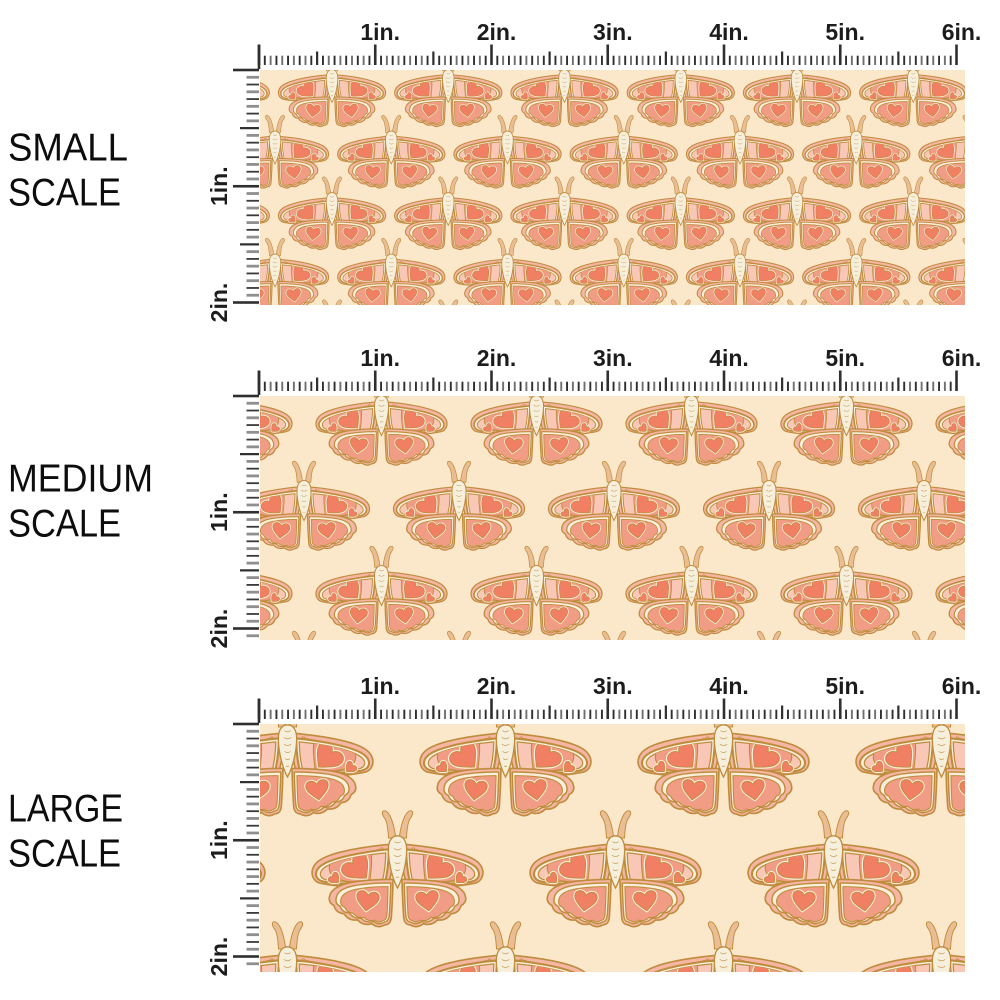  What do you see at coordinates (80, 479) in the screenshot?
I see `svg-text: MEDIUM` at bounding box center [80, 479].